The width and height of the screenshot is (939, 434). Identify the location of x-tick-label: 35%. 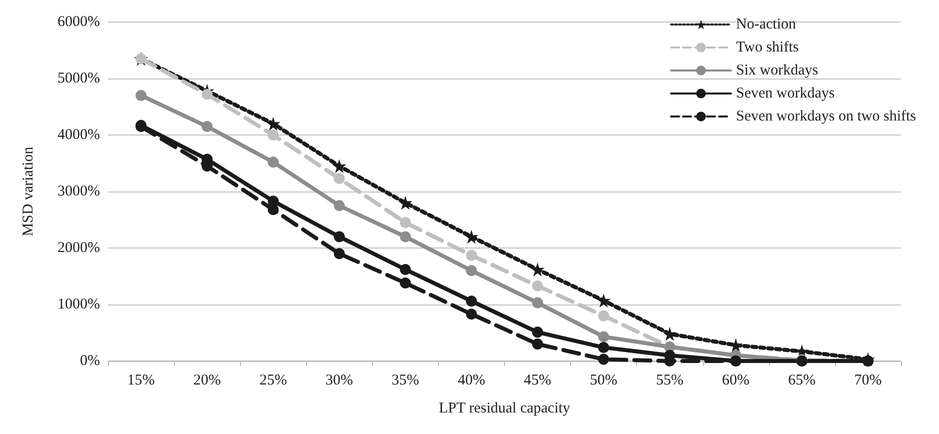
(406, 380).